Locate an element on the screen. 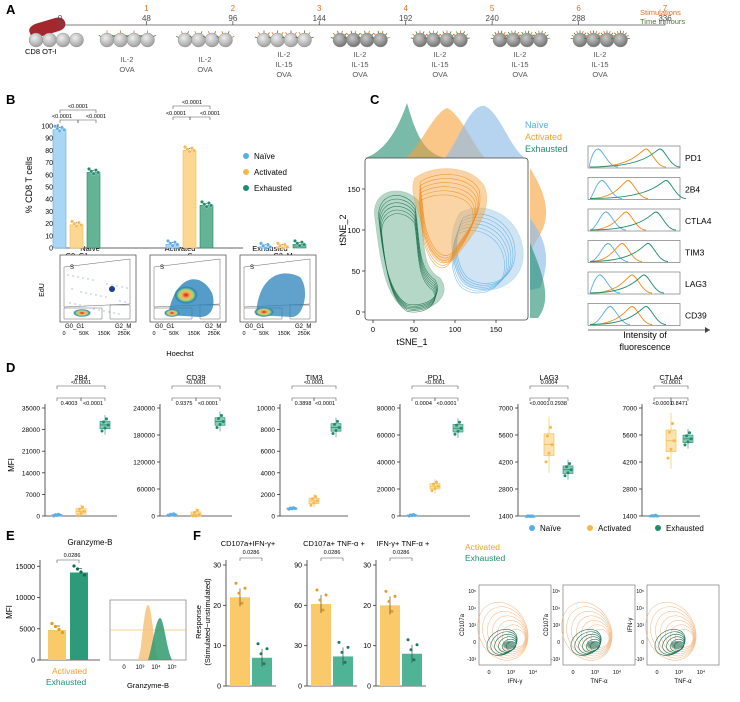 This screenshot has width=740, height=702. d-y-tick-label: 0 is located at coordinates (393, 517).